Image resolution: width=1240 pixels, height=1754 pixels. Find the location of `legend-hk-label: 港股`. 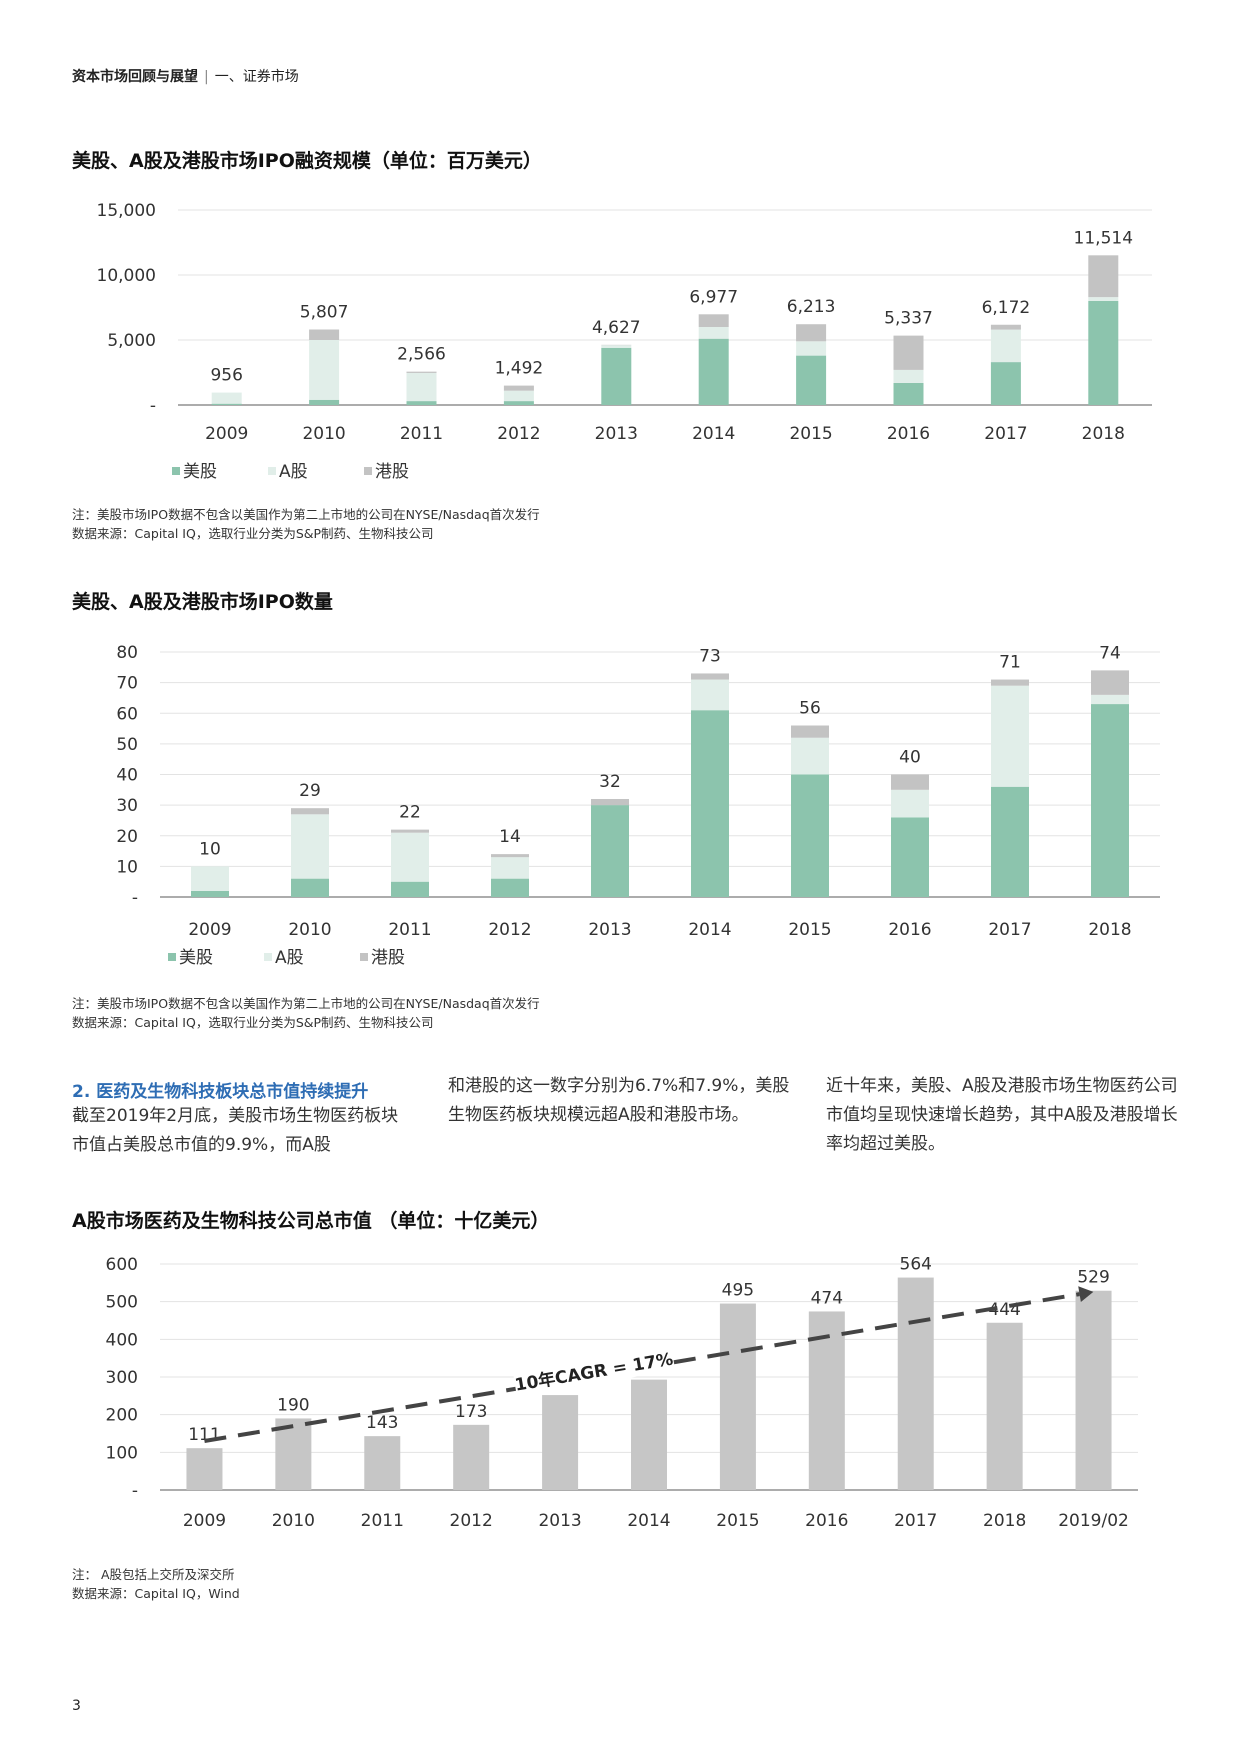

legend-hk-label: 港股 is located at coordinates (392, 472).